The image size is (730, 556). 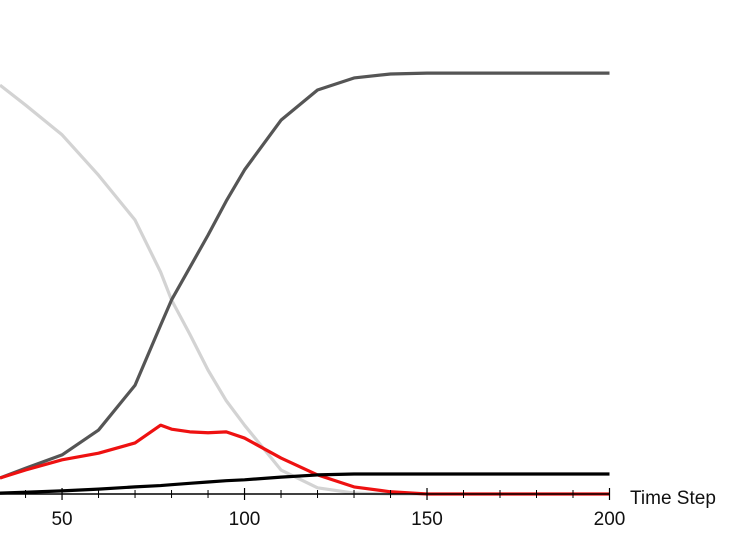 What do you see at coordinates (61, 519) in the screenshot?
I see `x-tick-label: 50` at bounding box center [61, 519].